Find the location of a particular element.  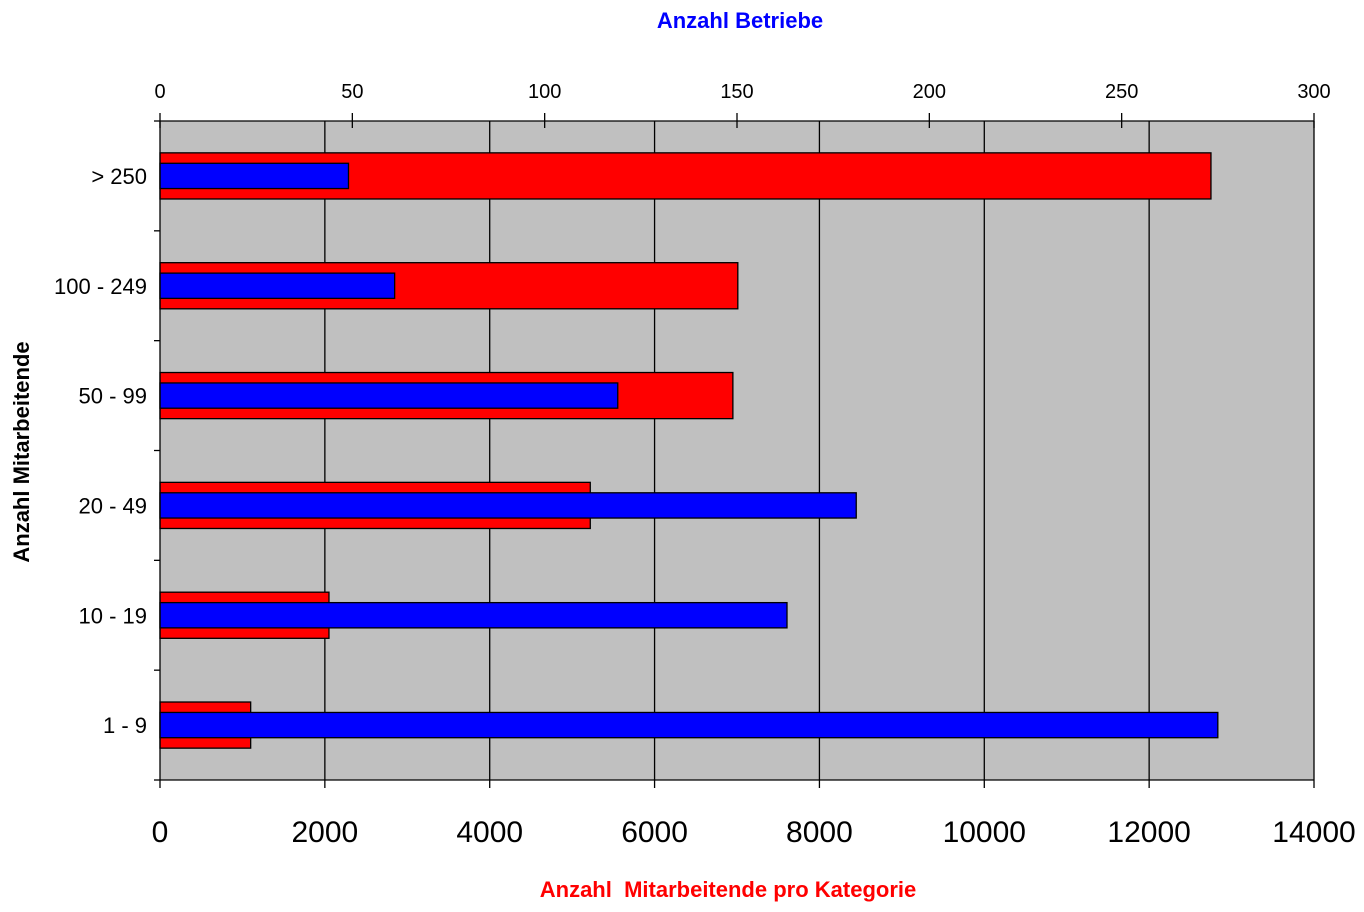

top-tick-label: 250 is located at coordinates (1121, 92).